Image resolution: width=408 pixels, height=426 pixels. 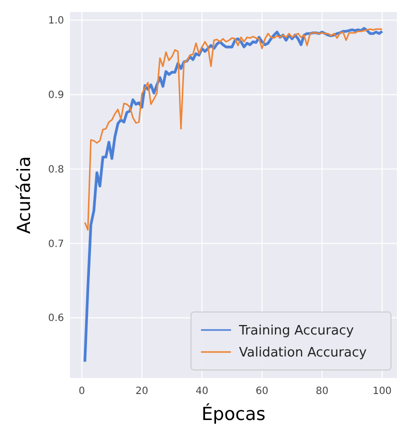 I want to click on y-tick-label: 0.7, so click(x=56, y=244).